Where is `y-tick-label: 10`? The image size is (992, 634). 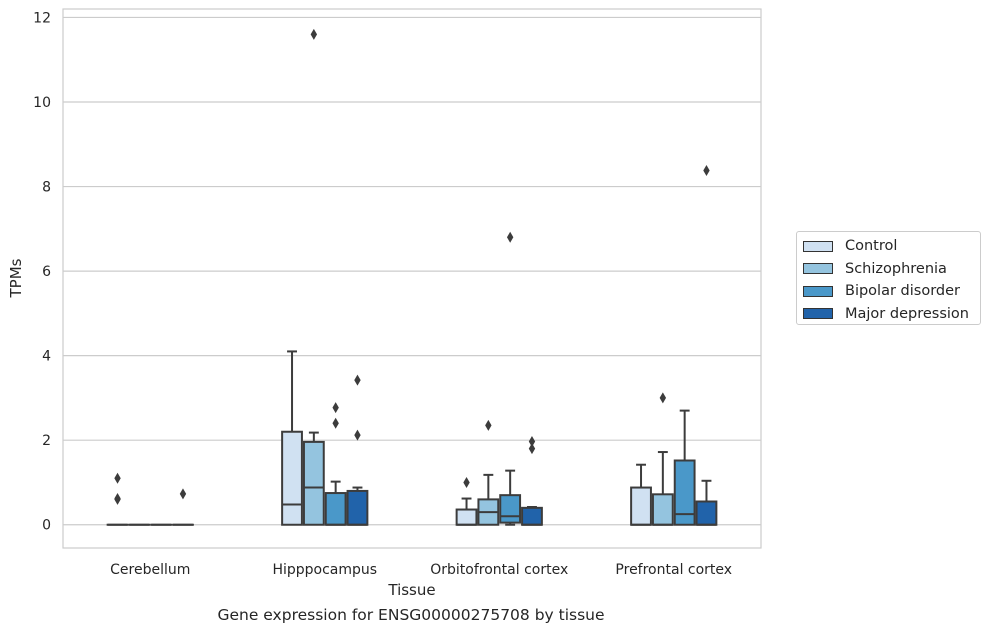 y-tick-label: 10 is located at coordinates (42, 103).